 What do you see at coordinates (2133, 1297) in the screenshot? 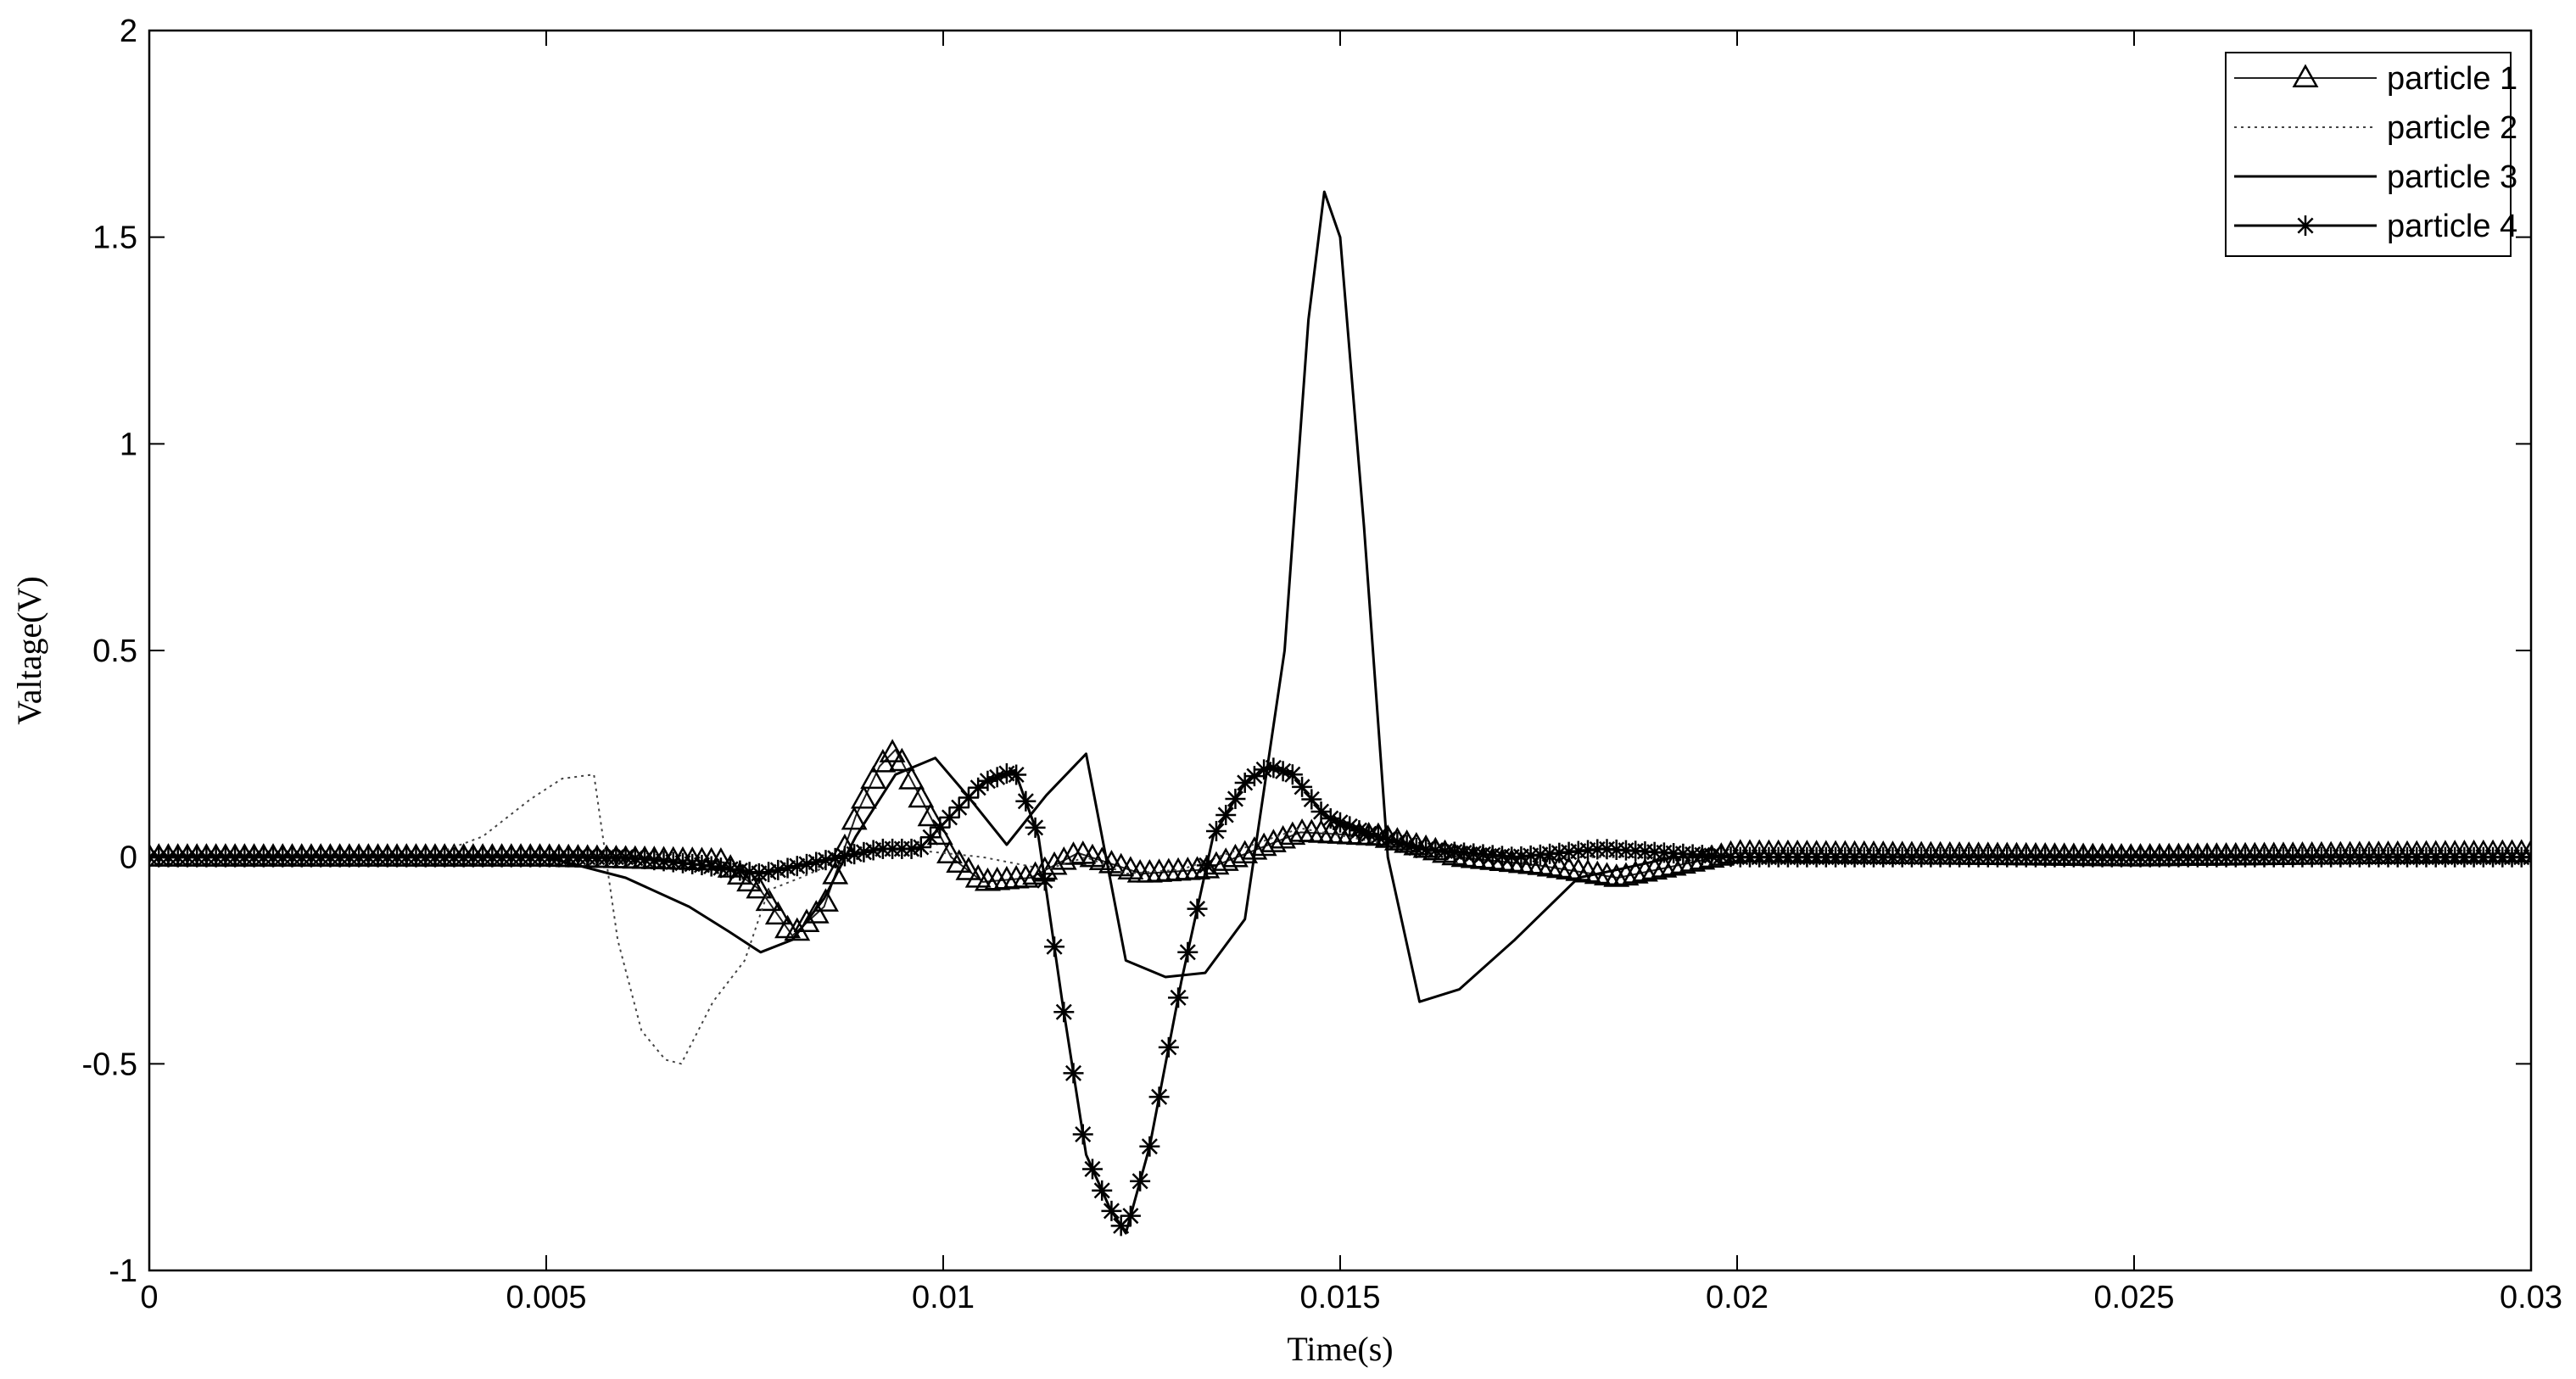
I see `x-tick-label: 0.025` at bounding box center [2133, 1297].